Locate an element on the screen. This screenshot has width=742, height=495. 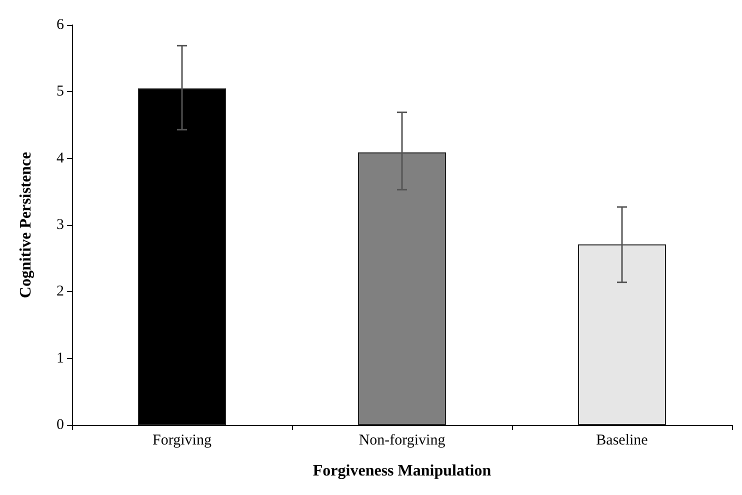
y-tick-label: 1 is located at coordinates (60, 358).